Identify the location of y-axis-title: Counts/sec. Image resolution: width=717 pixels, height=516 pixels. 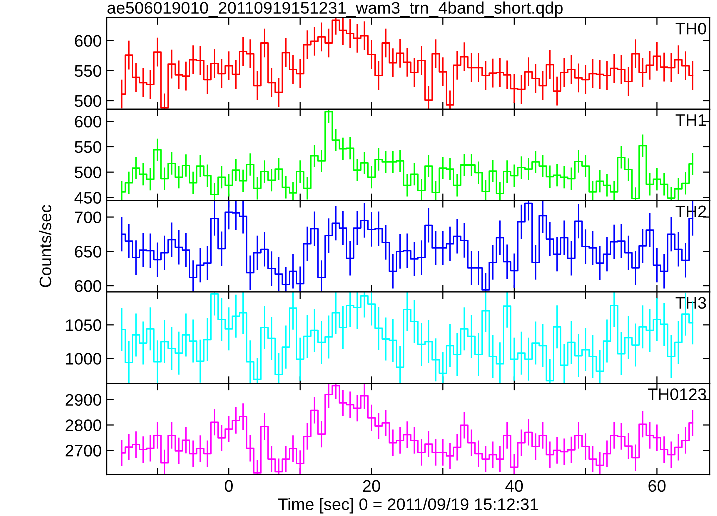
(45, 246).